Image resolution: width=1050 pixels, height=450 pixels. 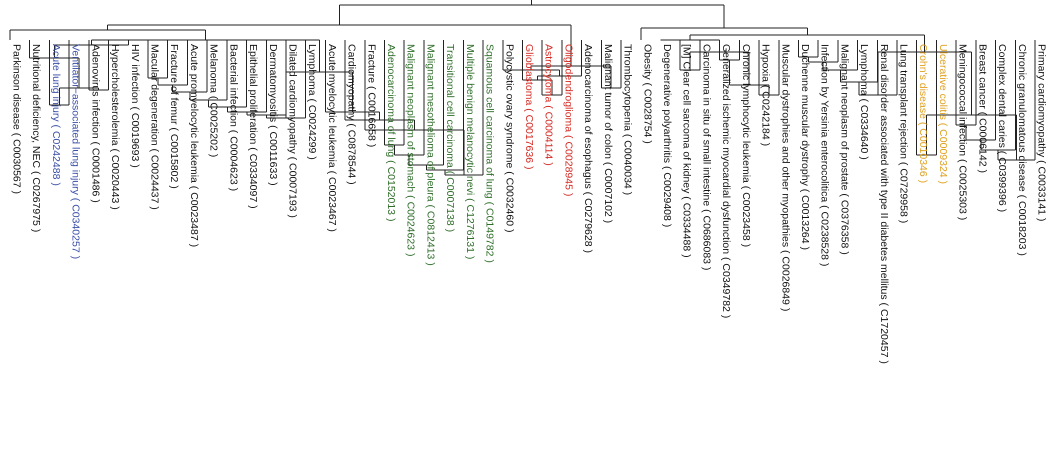 I want to click on leaf-label: Nutritional deficiency, NEC ( C0267975 ), so click(x=36, y=138).